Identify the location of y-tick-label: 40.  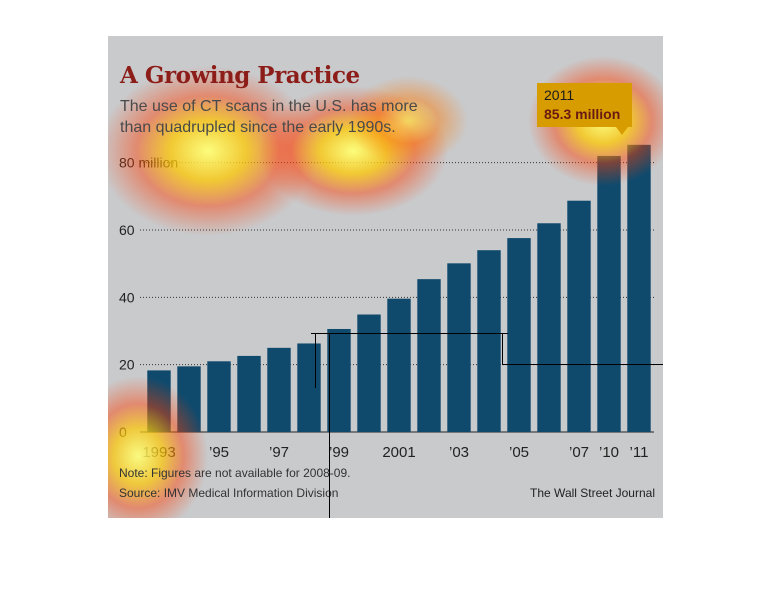
(127, 297).